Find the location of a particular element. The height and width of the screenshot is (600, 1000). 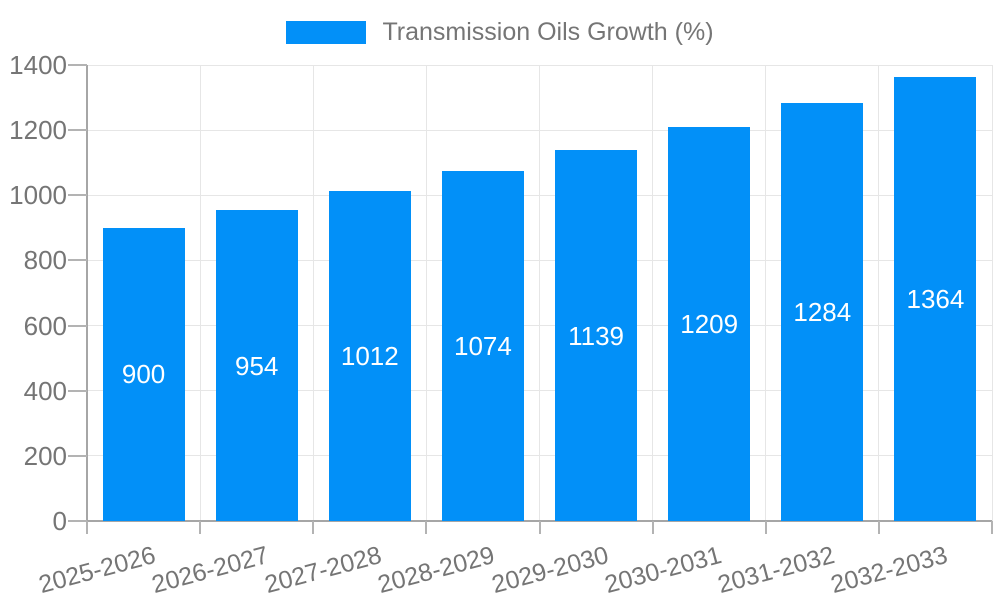

bar-value-label: 900 is located at coordinates (143, 374).